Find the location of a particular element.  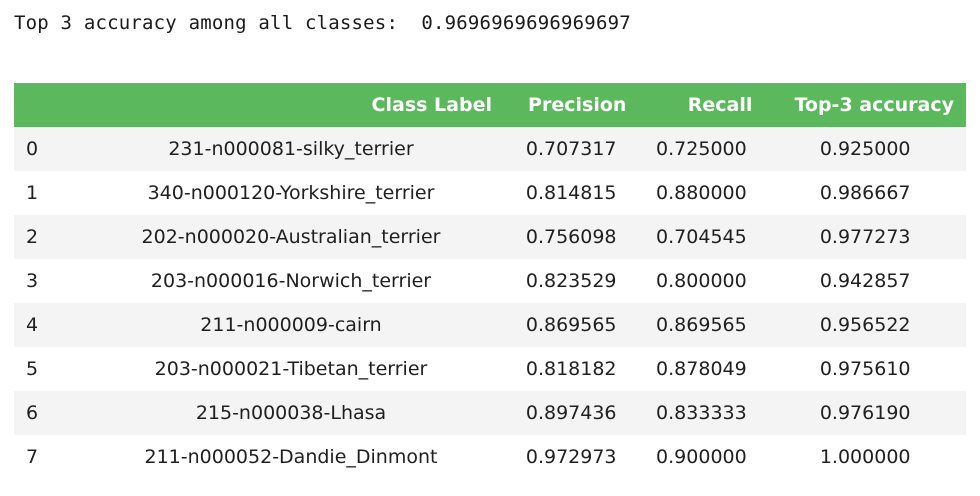

precision-cell: 0.972973 is located at coordinates (571, 457).